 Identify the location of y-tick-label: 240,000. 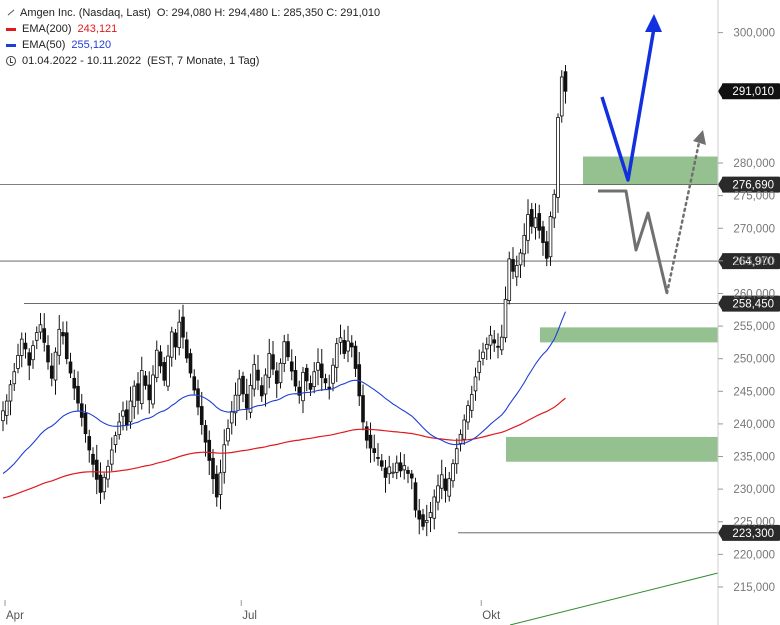
(754, 425).